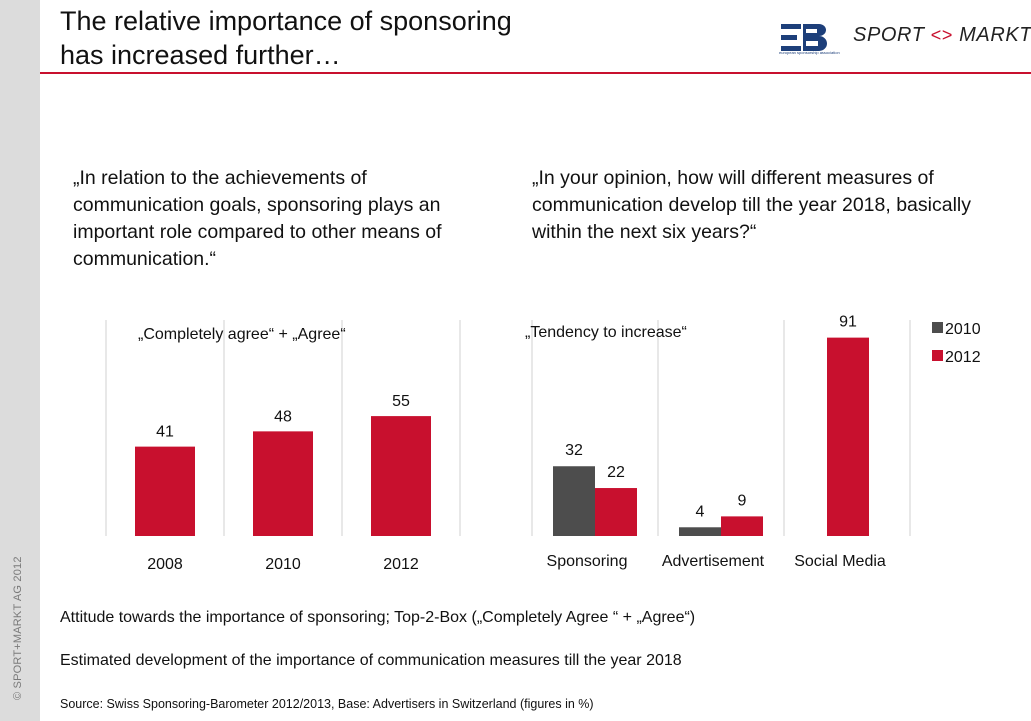 Image resolution: width=1031 pixels, height=721 pixels. I want to click on sport-markt-logo: SPORT <> MARKT, so click(942, 35).